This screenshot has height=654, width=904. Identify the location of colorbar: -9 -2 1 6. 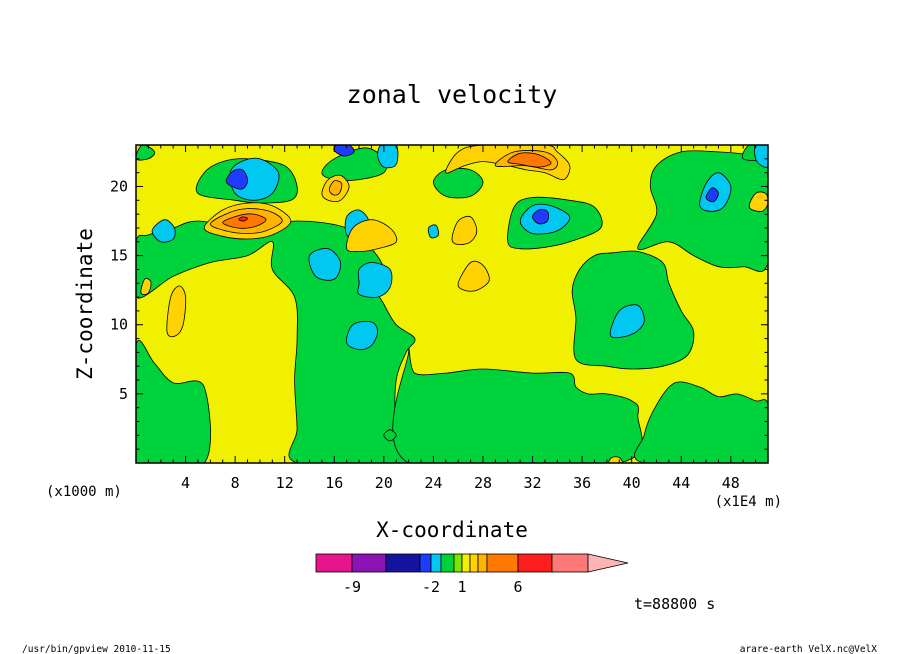
(472, 574).